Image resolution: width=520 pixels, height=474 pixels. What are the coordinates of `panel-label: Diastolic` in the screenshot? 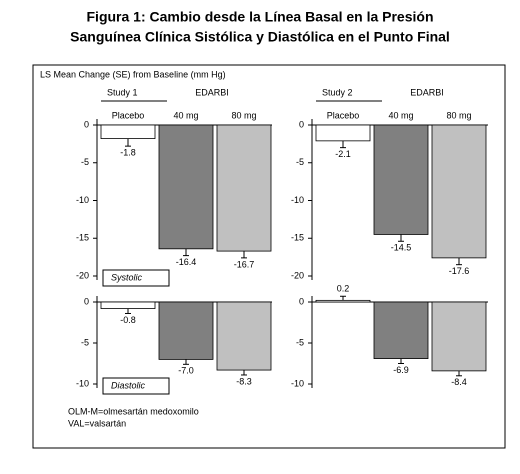 It's located at (128, 385).